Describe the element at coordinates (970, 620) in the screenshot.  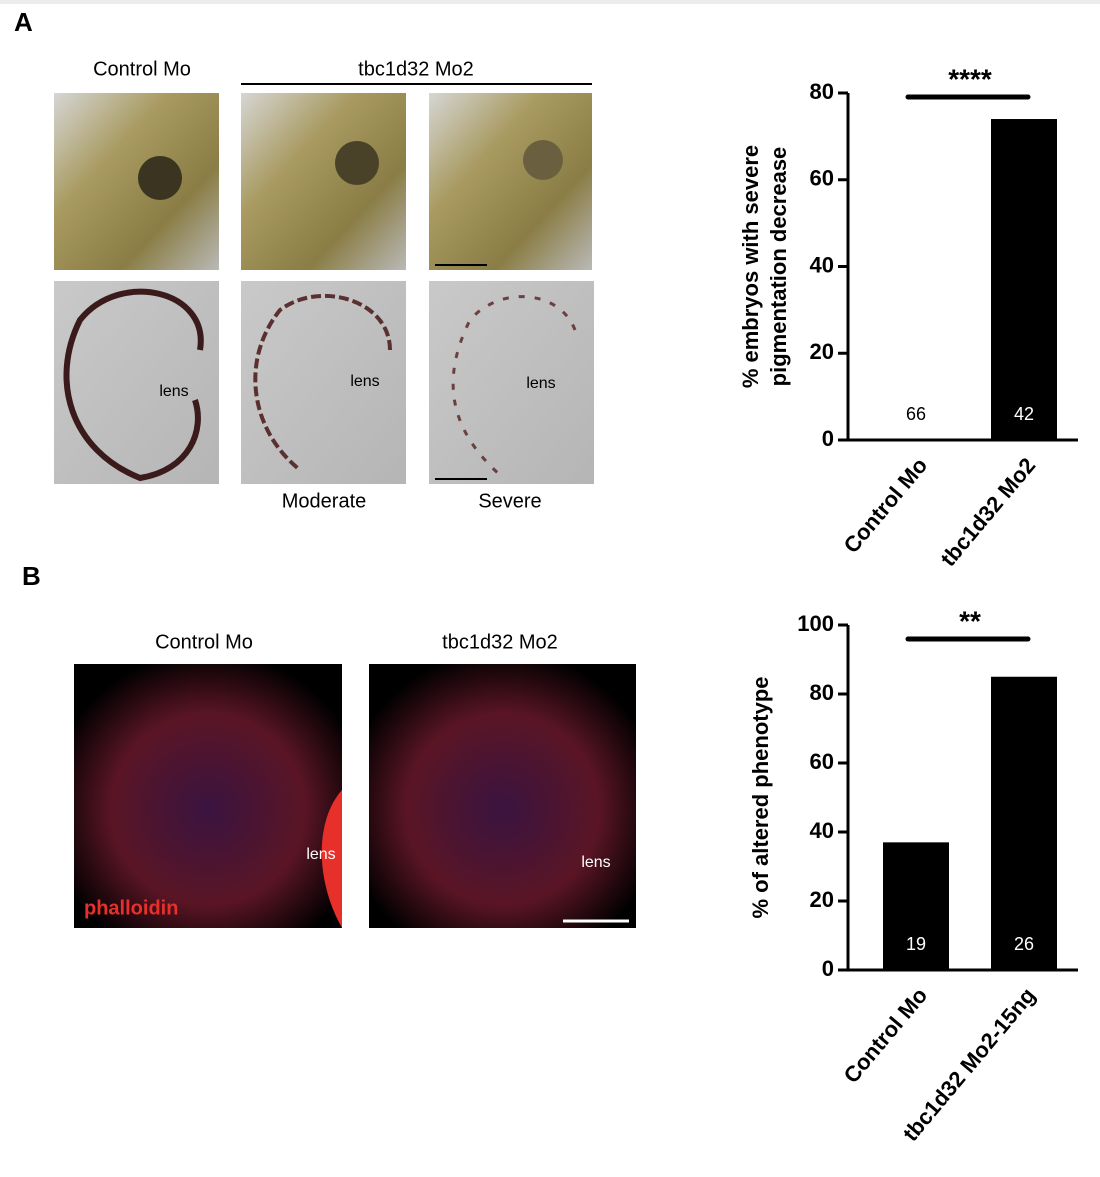
I see `significance: **` at that location.